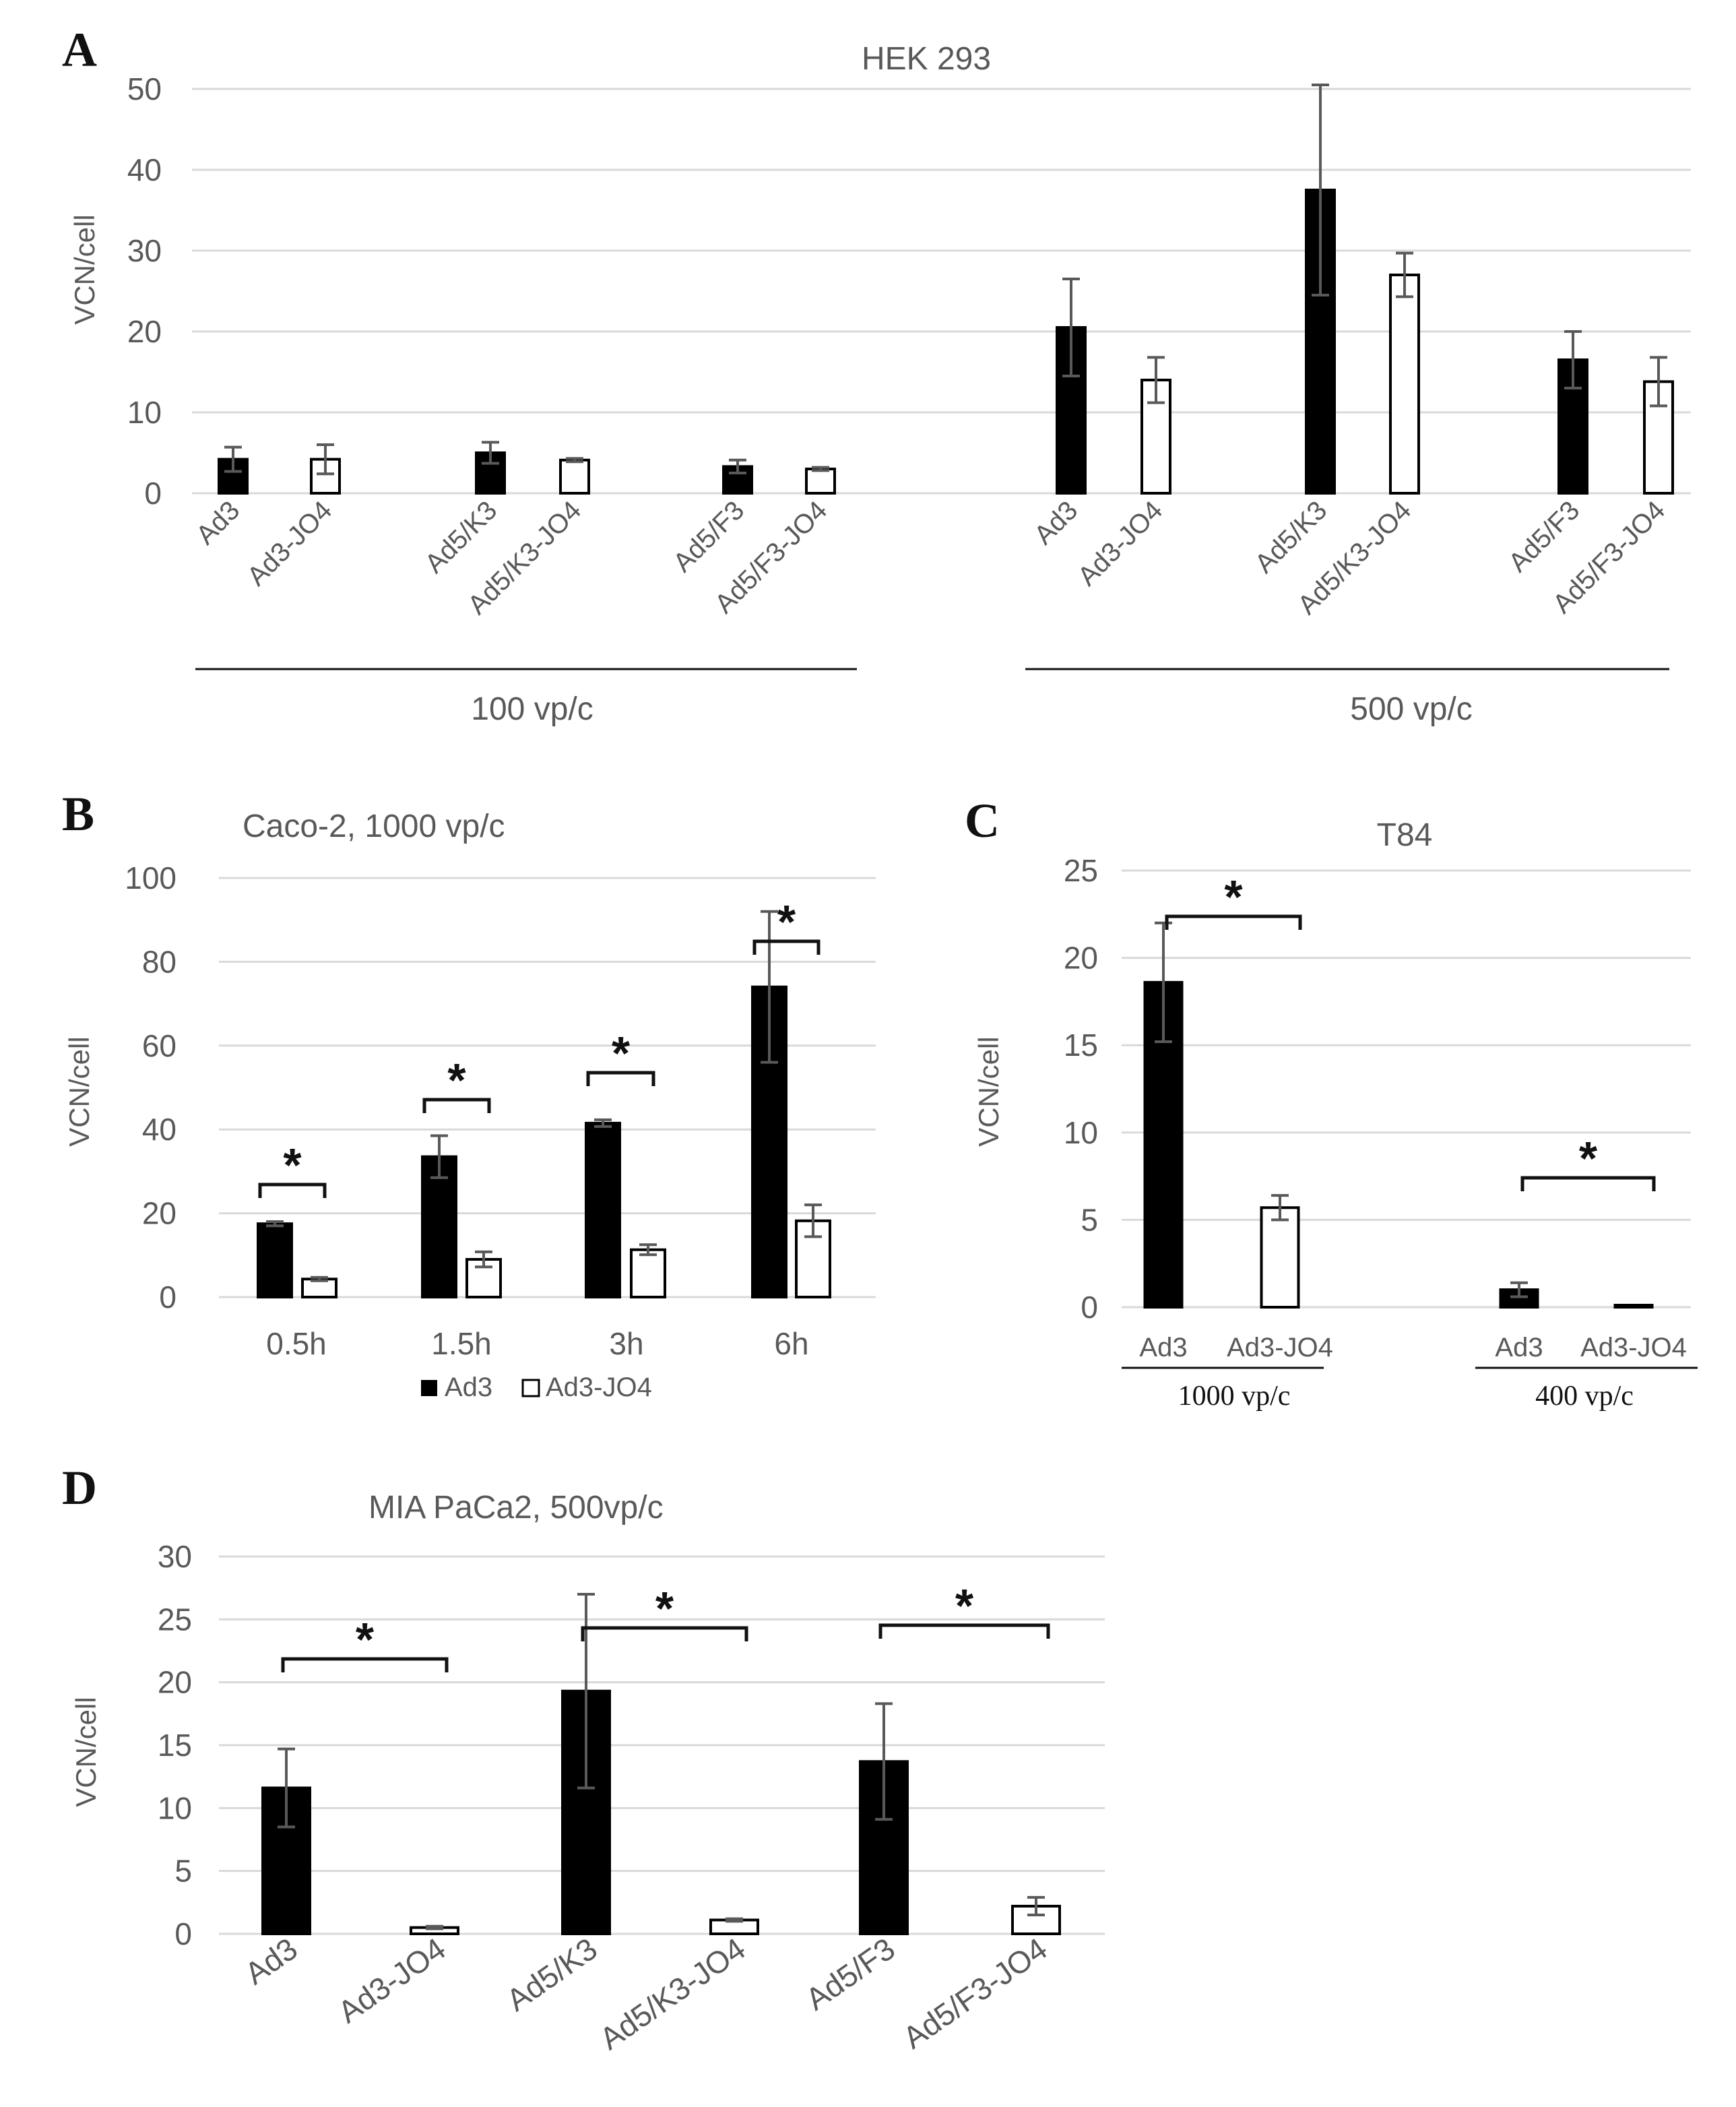 The width and height of the screenshot is (1736, 2107). Describe the element at coordinates (483, 1259) in the screenshot. I see `error-bar-b-1-5h-ad3-jo4` at that location.